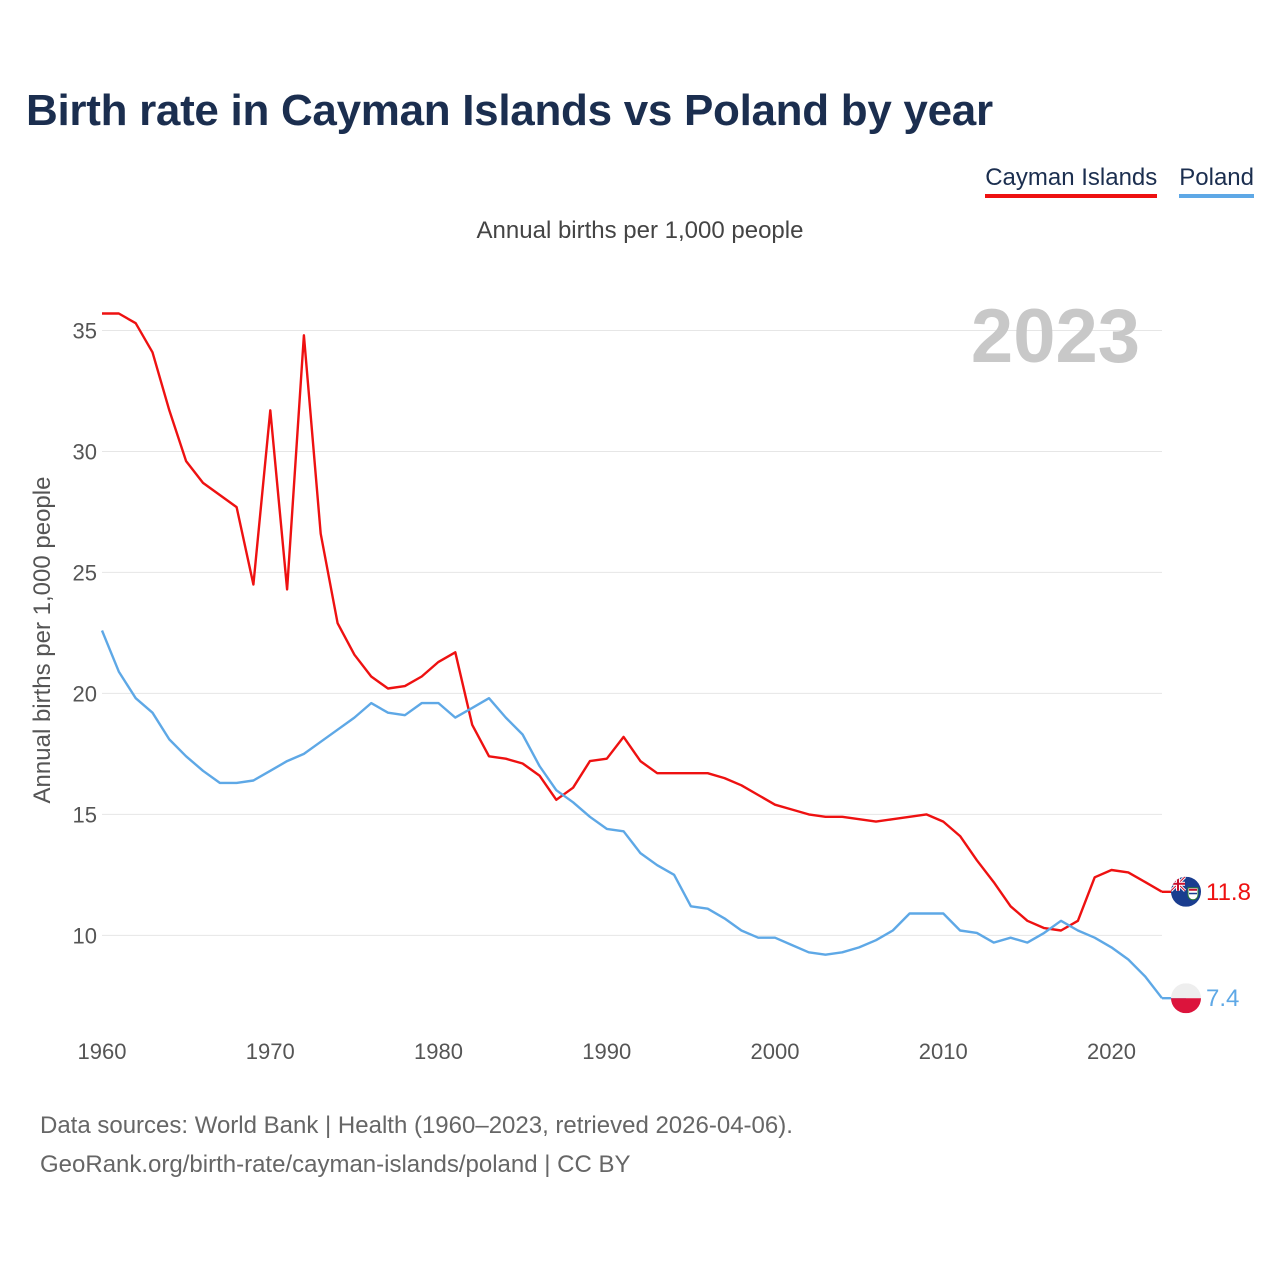 This screenshot has height=1280, width=1280. What do you see at coordinates (943, 1051) in the screenshot?
I see `x-tick-label-2010: 2010` at bounding box center [943, 1051].